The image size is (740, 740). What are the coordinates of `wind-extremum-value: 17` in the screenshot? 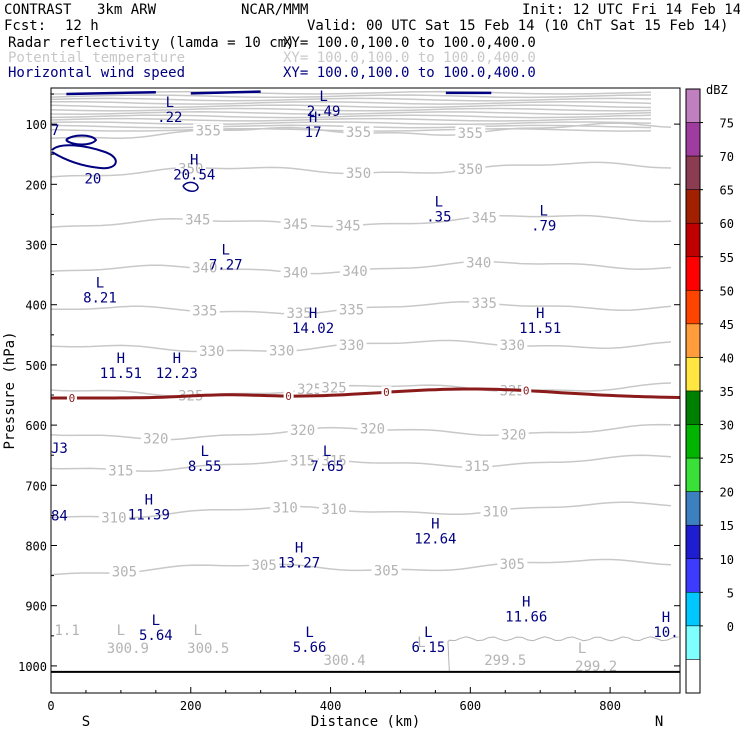 It's located at (313, 133).